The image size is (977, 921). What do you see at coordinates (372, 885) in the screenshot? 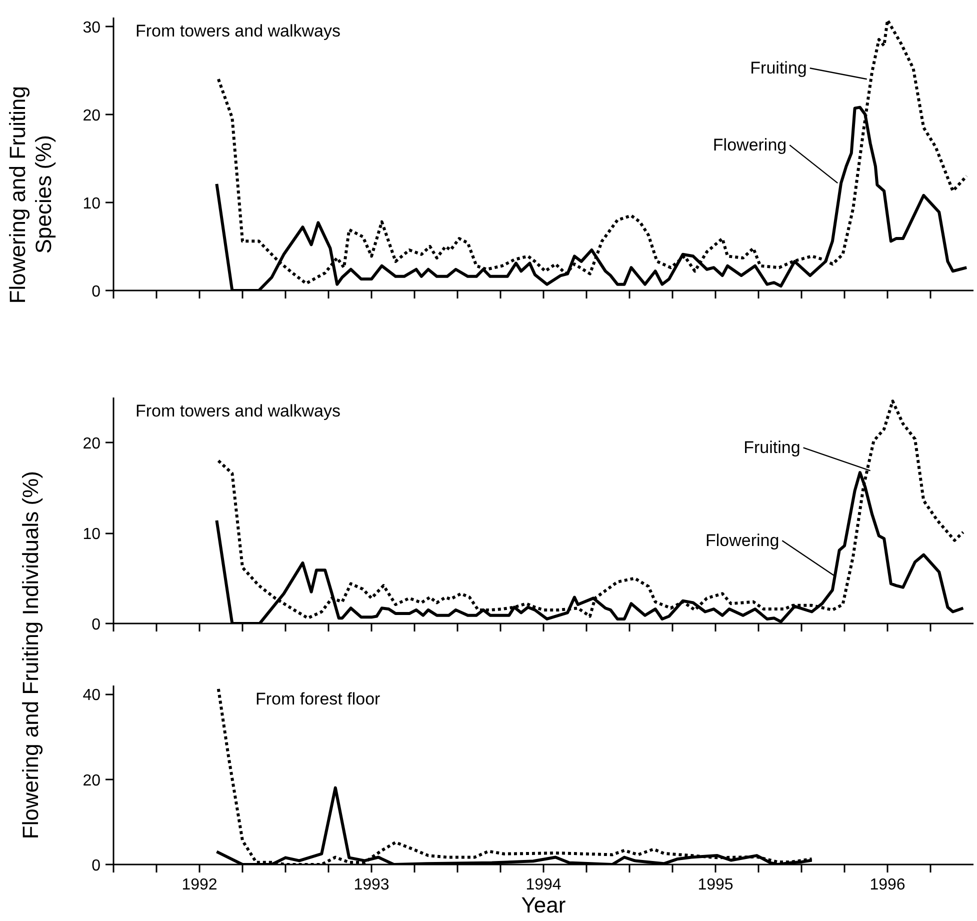
I see `x-tick-label: 1993` at bounding box center [372, 885].